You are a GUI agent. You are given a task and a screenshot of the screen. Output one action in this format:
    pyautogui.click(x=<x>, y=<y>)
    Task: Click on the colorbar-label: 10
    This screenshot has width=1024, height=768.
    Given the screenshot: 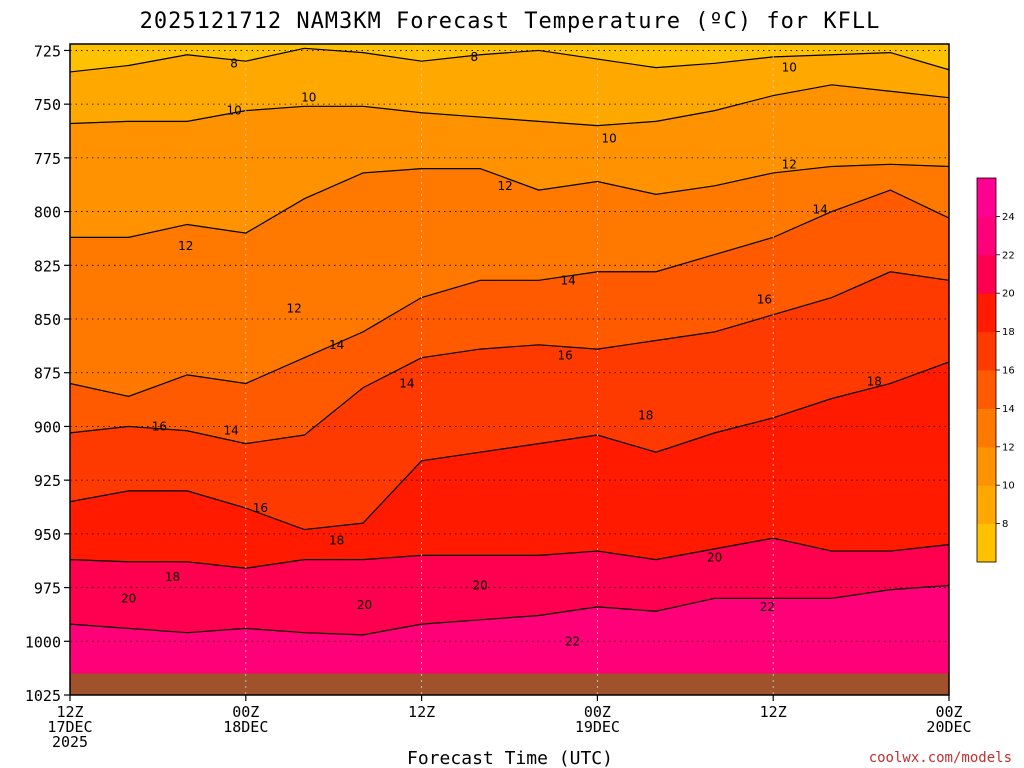 What is the action you would take?
    pyautogui.click(x=1008, y=486)
    